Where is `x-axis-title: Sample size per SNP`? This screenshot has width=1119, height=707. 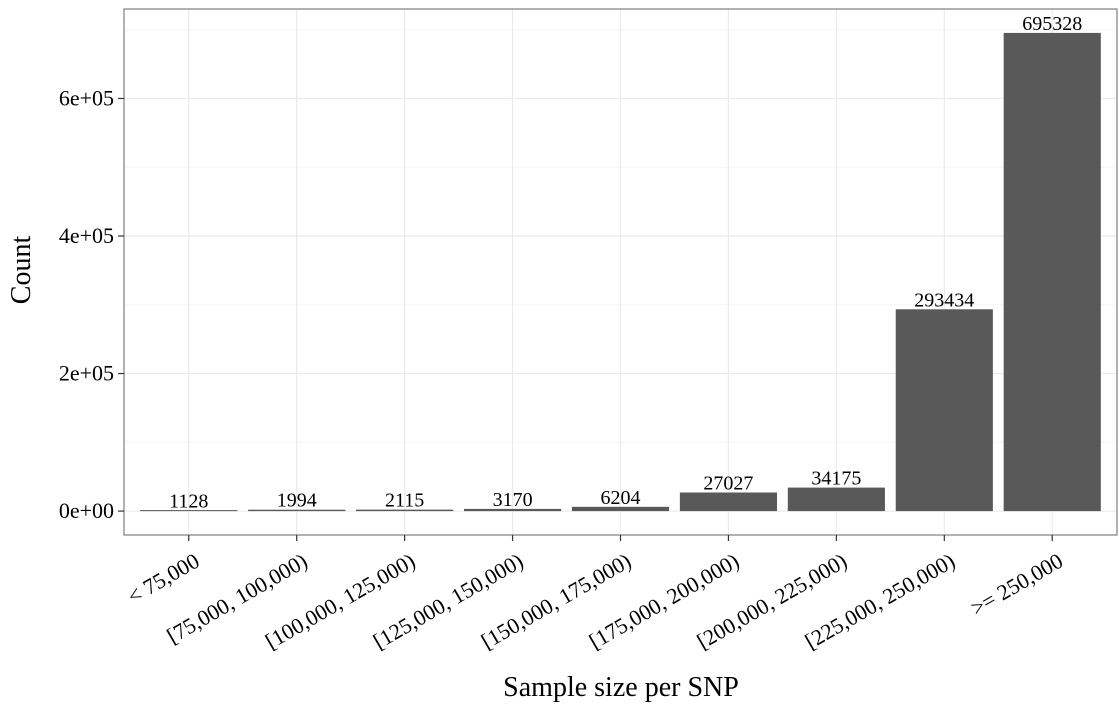 x-axis-title: Sample size per SNP is located at coordinates (621, 687).